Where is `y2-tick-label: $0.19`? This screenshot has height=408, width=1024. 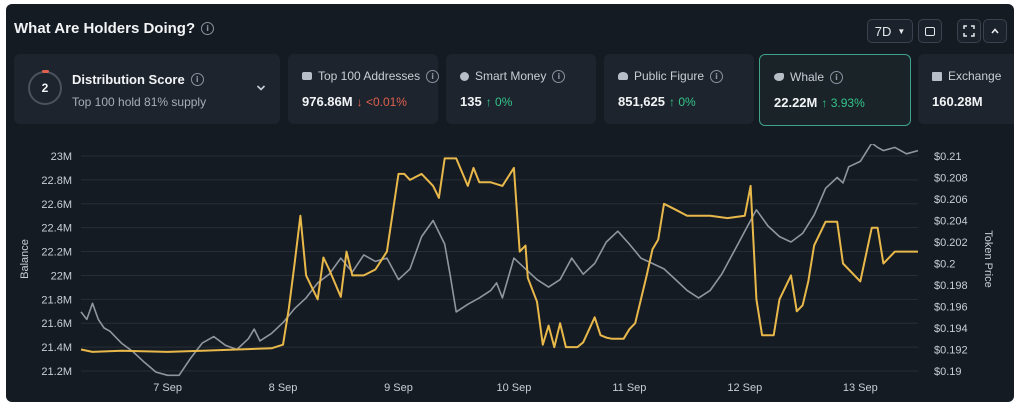 y2-tick-label: $0.19 is located at coordinates (948, 372).